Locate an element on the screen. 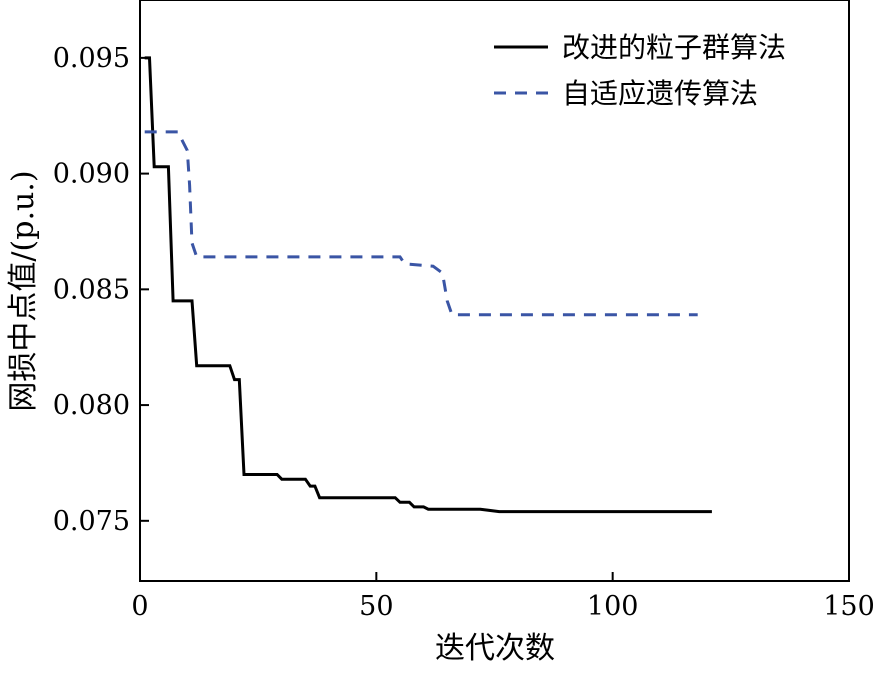 The width and height of the screenshot is (878, 674). legend-label-series-2: 自适应遗传算法 is located at coordinates (660, 93).